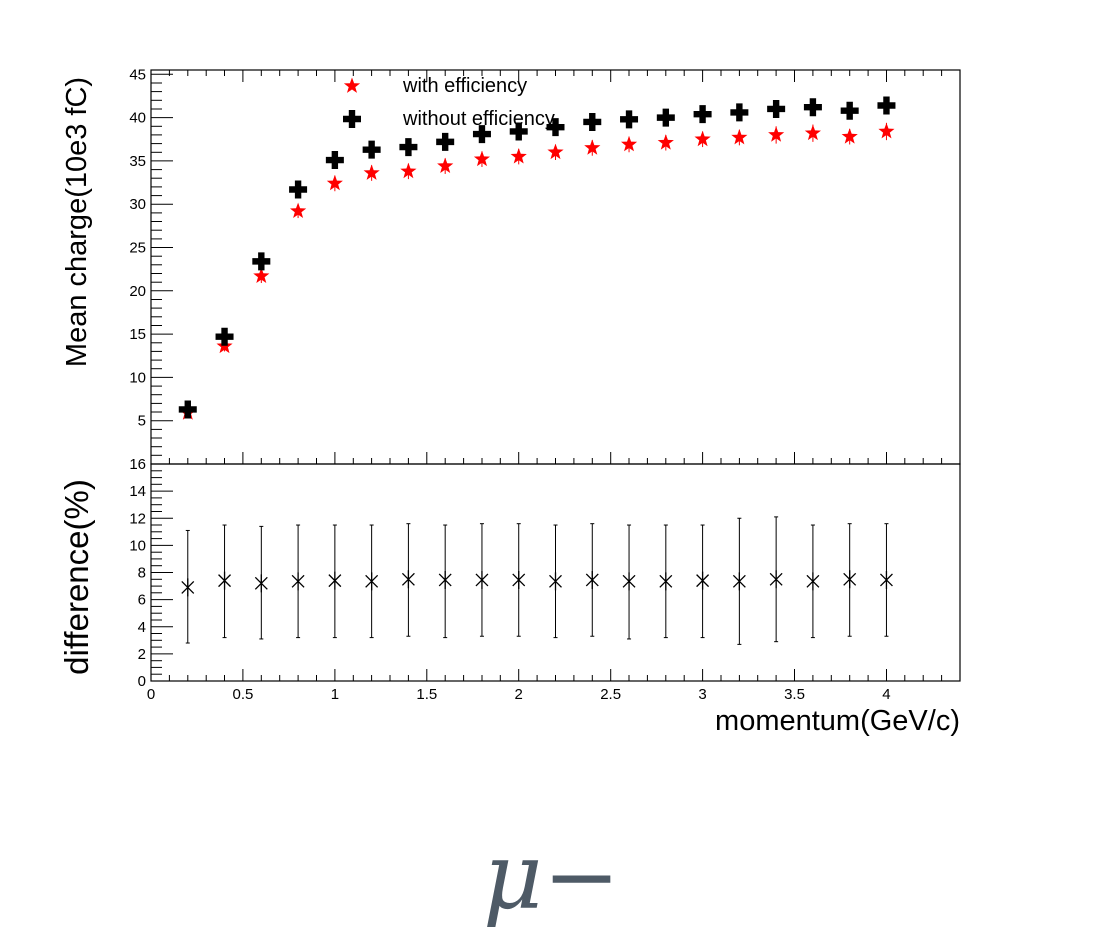 The height and width of the screenshot is (942, 1103). I want to click on bottom-data-points, so click(537, 583).